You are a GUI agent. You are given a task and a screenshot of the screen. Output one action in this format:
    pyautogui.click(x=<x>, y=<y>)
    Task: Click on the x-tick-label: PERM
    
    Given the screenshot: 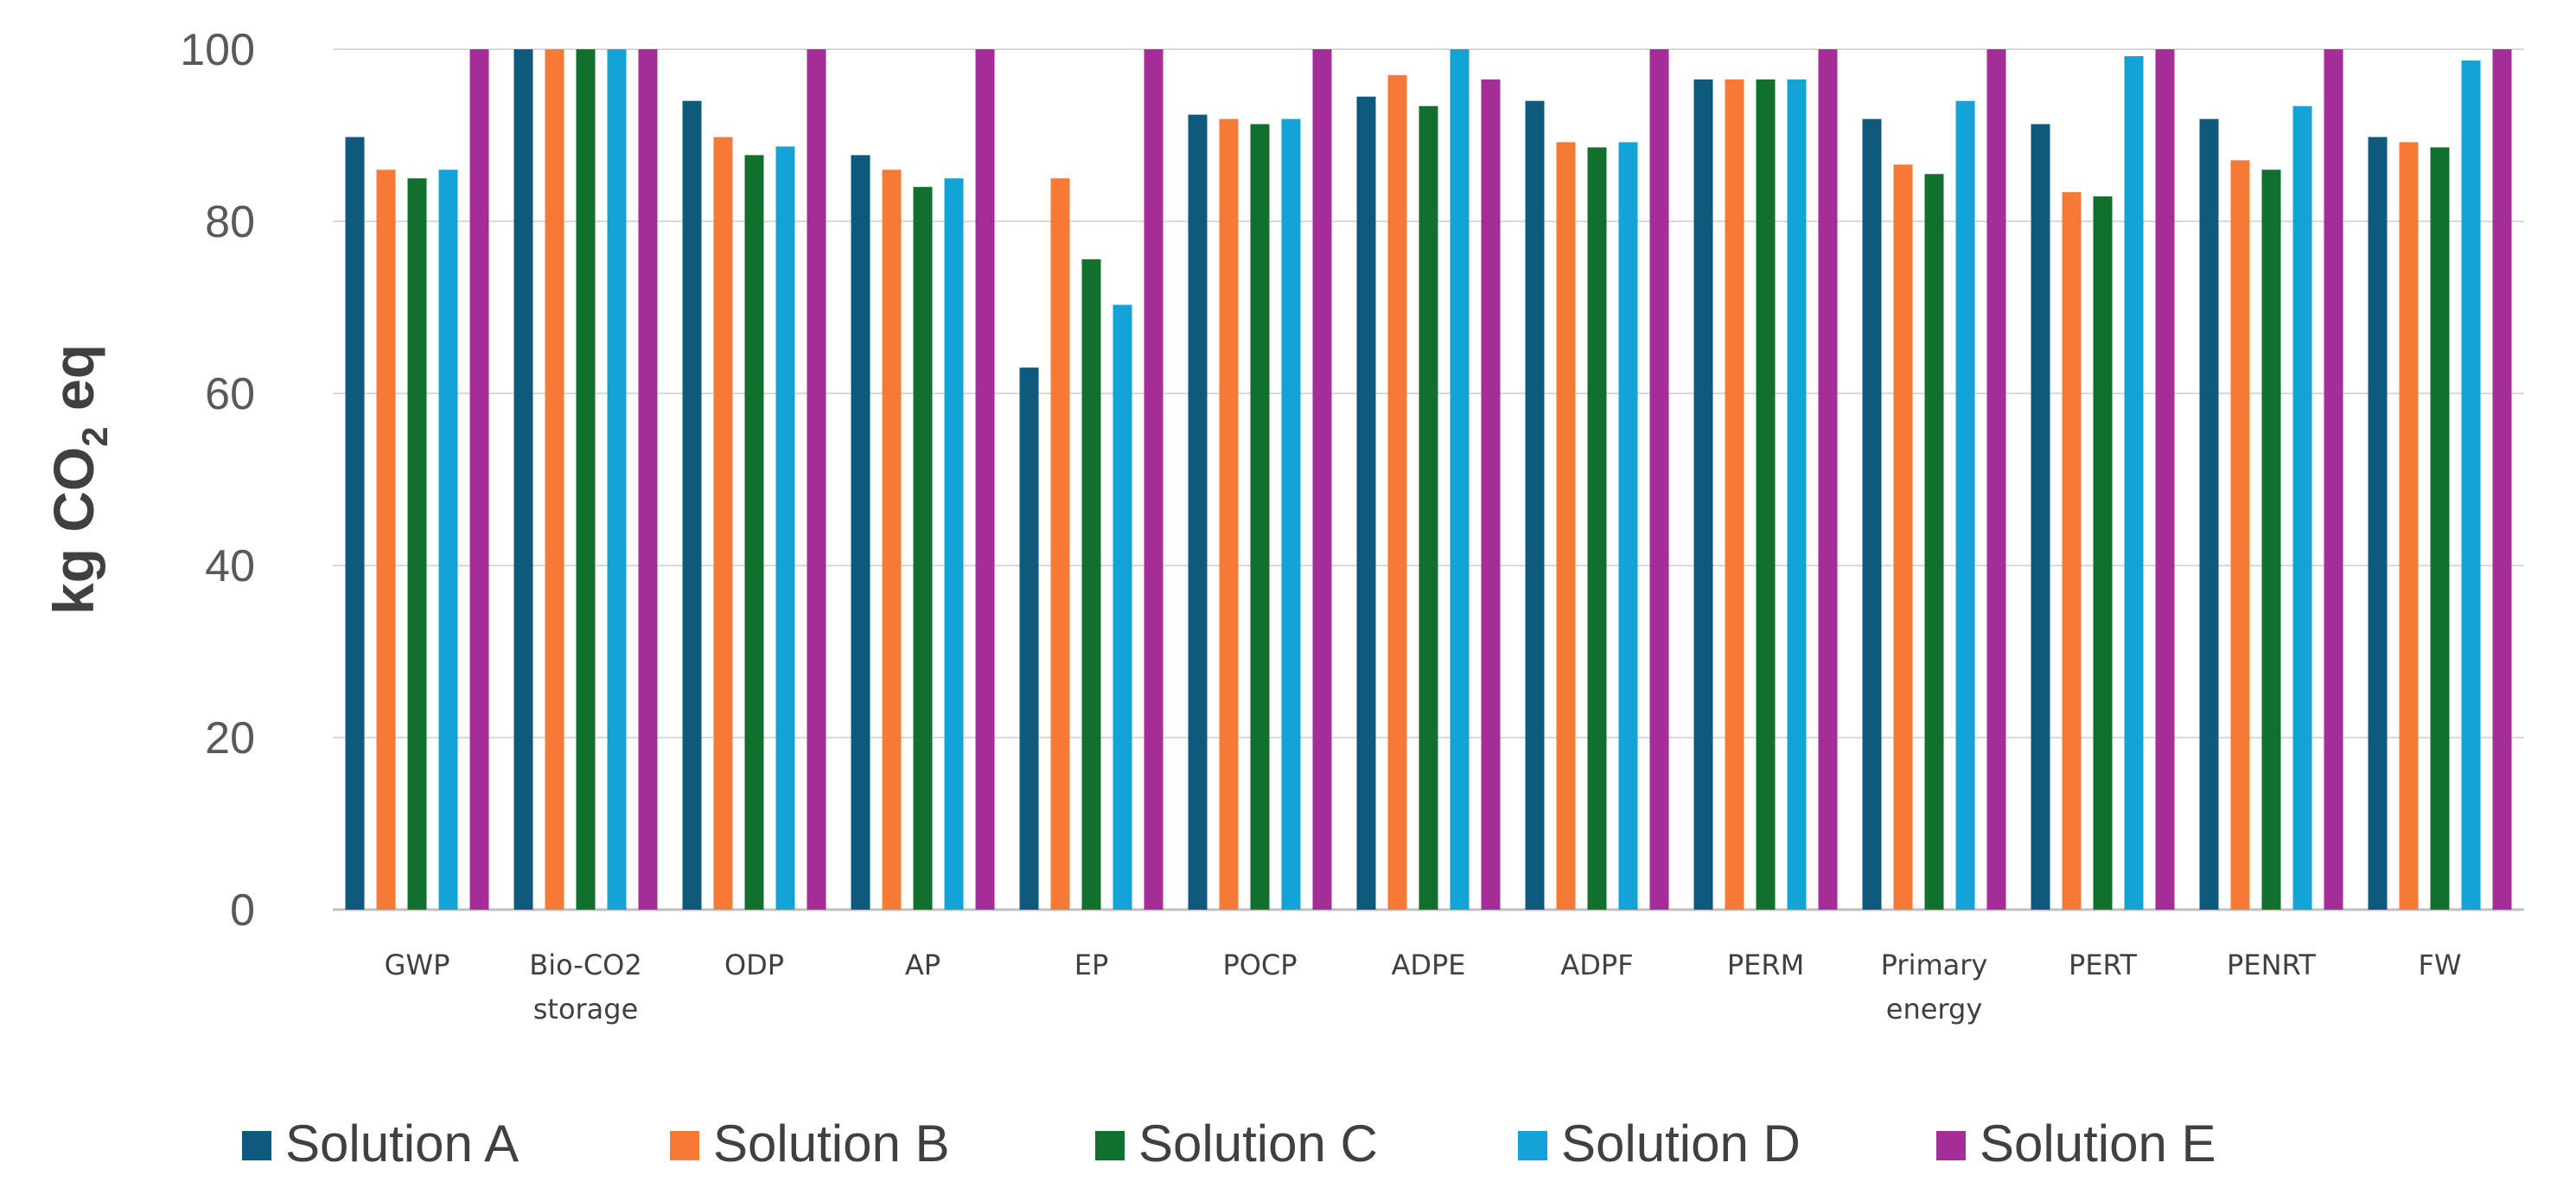 What is the action you would take?
    pyautogui.click(x=1765, y=965)
    